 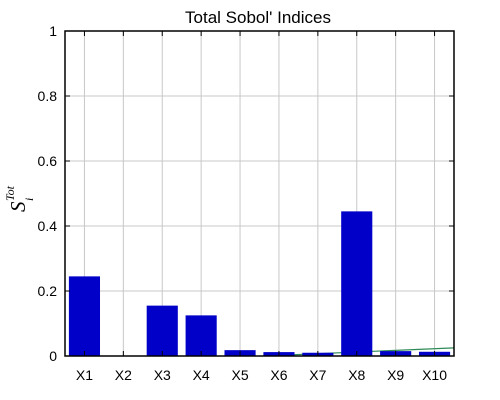 What do you see at coordinates (48, 226) in the screenshot?
I see `y-tick-label: 0.4` at bounding box center [48, 226].